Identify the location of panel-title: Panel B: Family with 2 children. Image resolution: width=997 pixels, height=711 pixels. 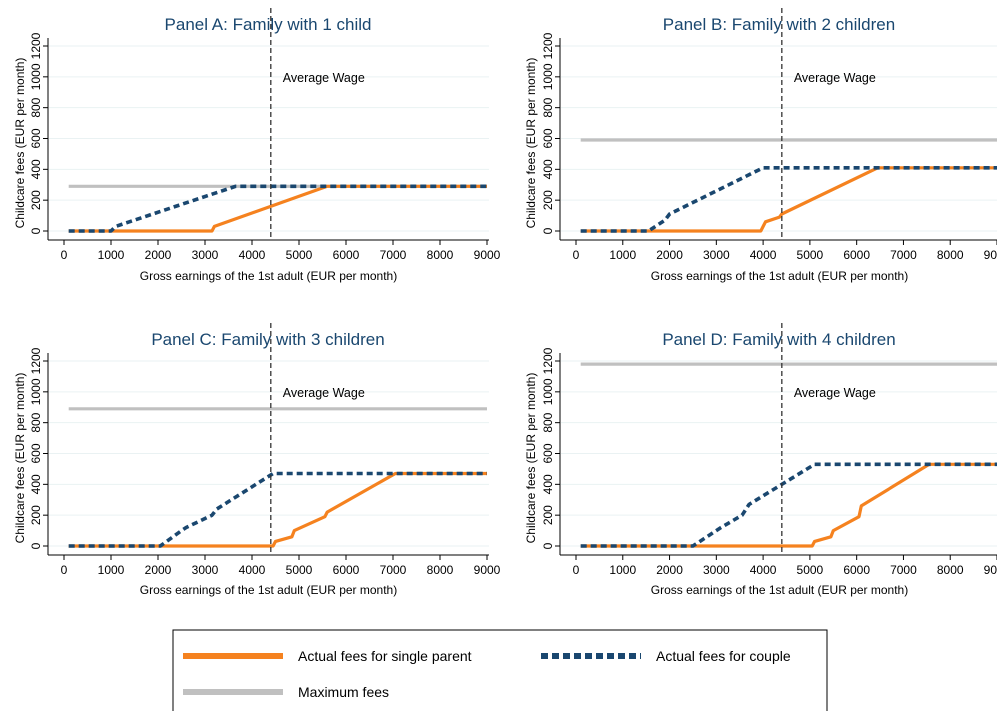
(779, 24).